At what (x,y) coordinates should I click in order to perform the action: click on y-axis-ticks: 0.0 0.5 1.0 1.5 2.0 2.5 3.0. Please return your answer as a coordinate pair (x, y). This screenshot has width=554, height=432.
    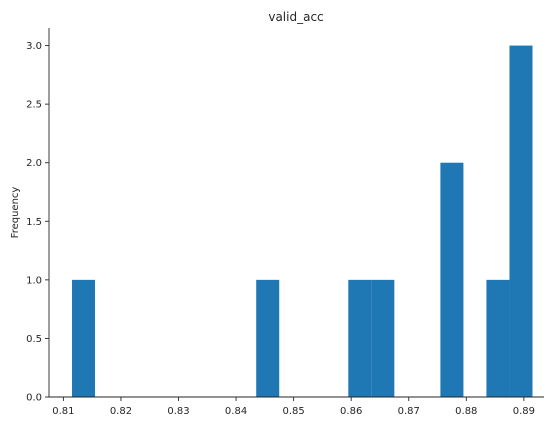
    Looking at the image, I should click on (37, 222).